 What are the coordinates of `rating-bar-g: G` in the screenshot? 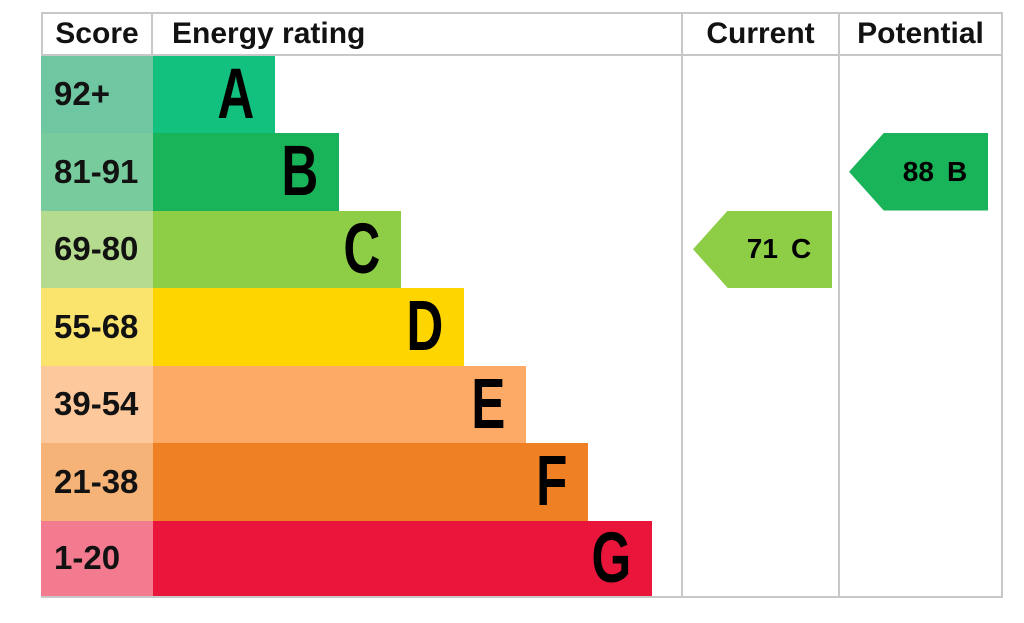 It's located at (402, 558).